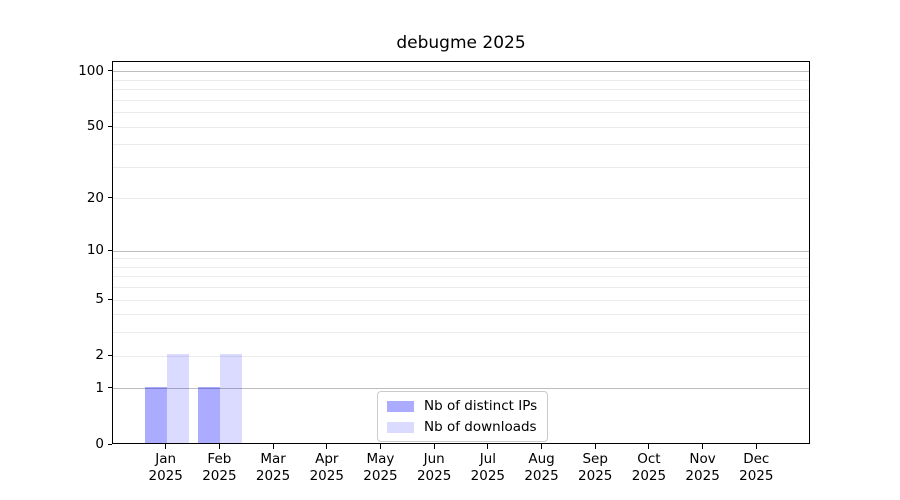 The image size is (900, 500). What do you see at coordinates (91, 70) in the screenshot?
I see `y-tick-label: 100` at bounding box center [91, 70].